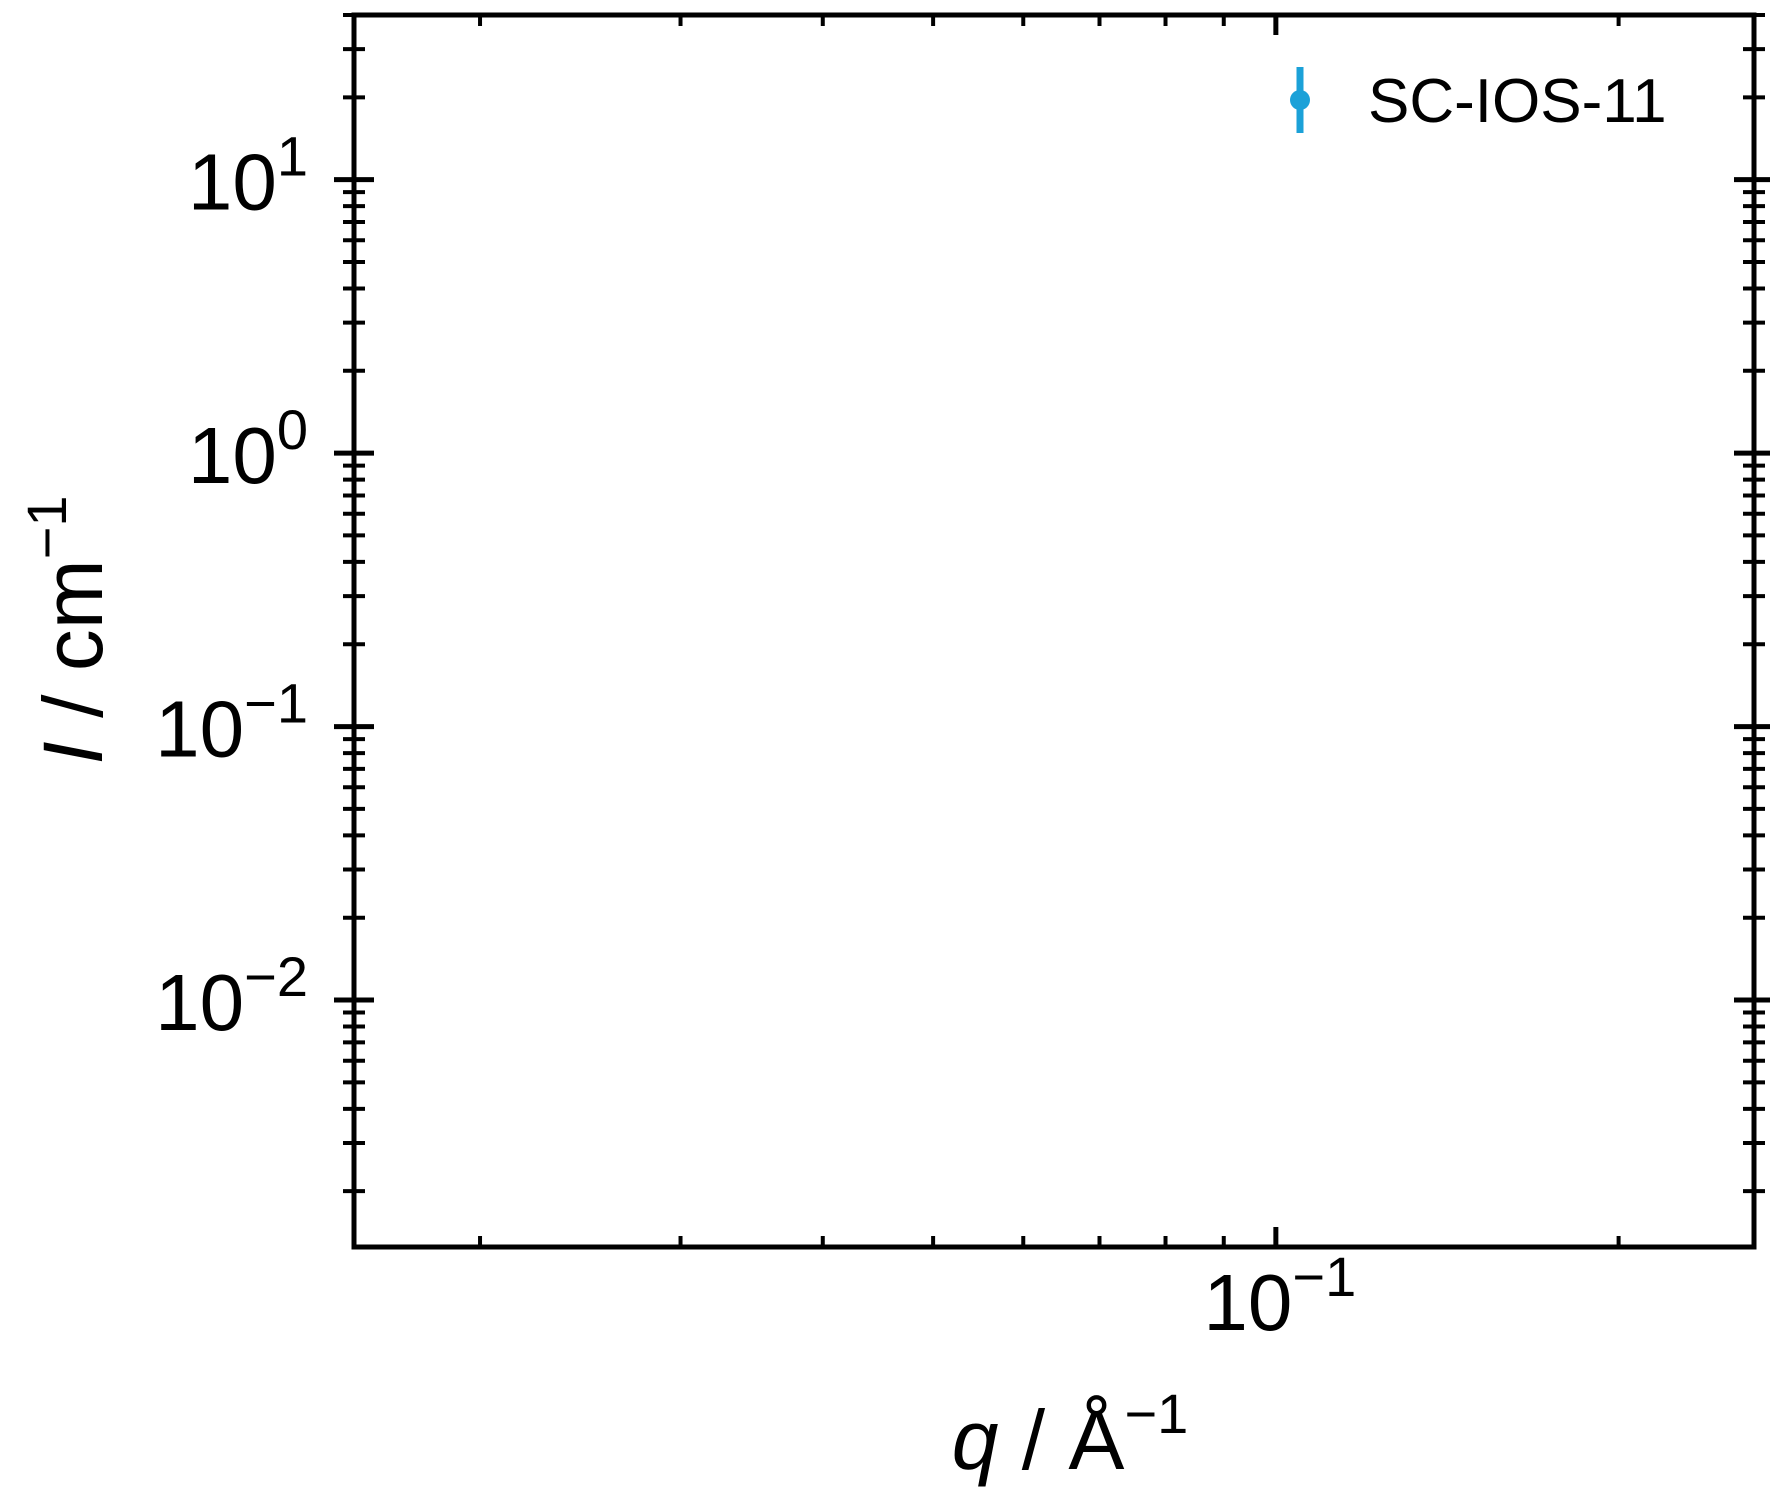  Describe the element at coordinates (231, 586) in the screenshot. I see `y-tick-labels: 10⁻² 10⁻¹ 10⁰ 10¹` at that location.